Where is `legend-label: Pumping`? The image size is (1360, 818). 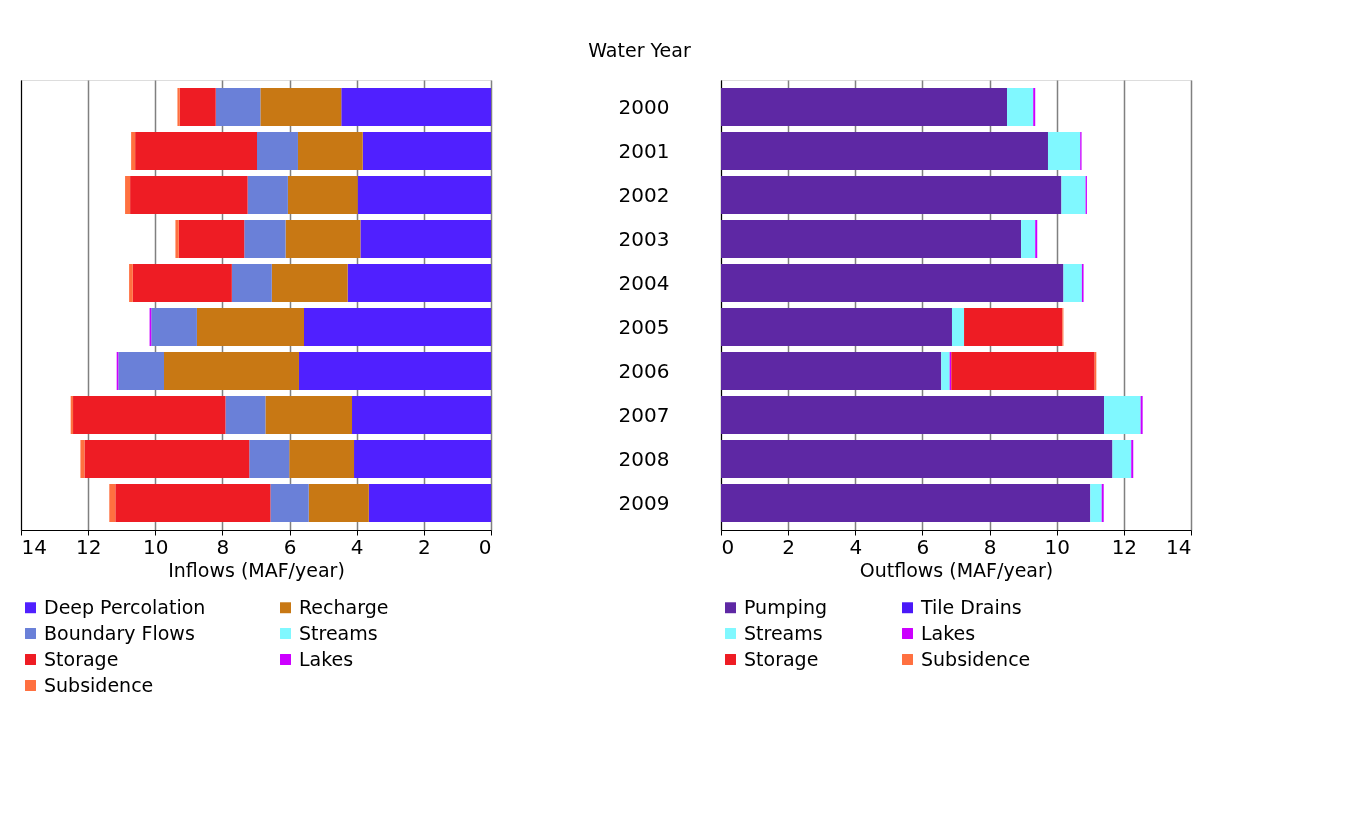 legend-label: Pumping is located at coordinates (786, 606).